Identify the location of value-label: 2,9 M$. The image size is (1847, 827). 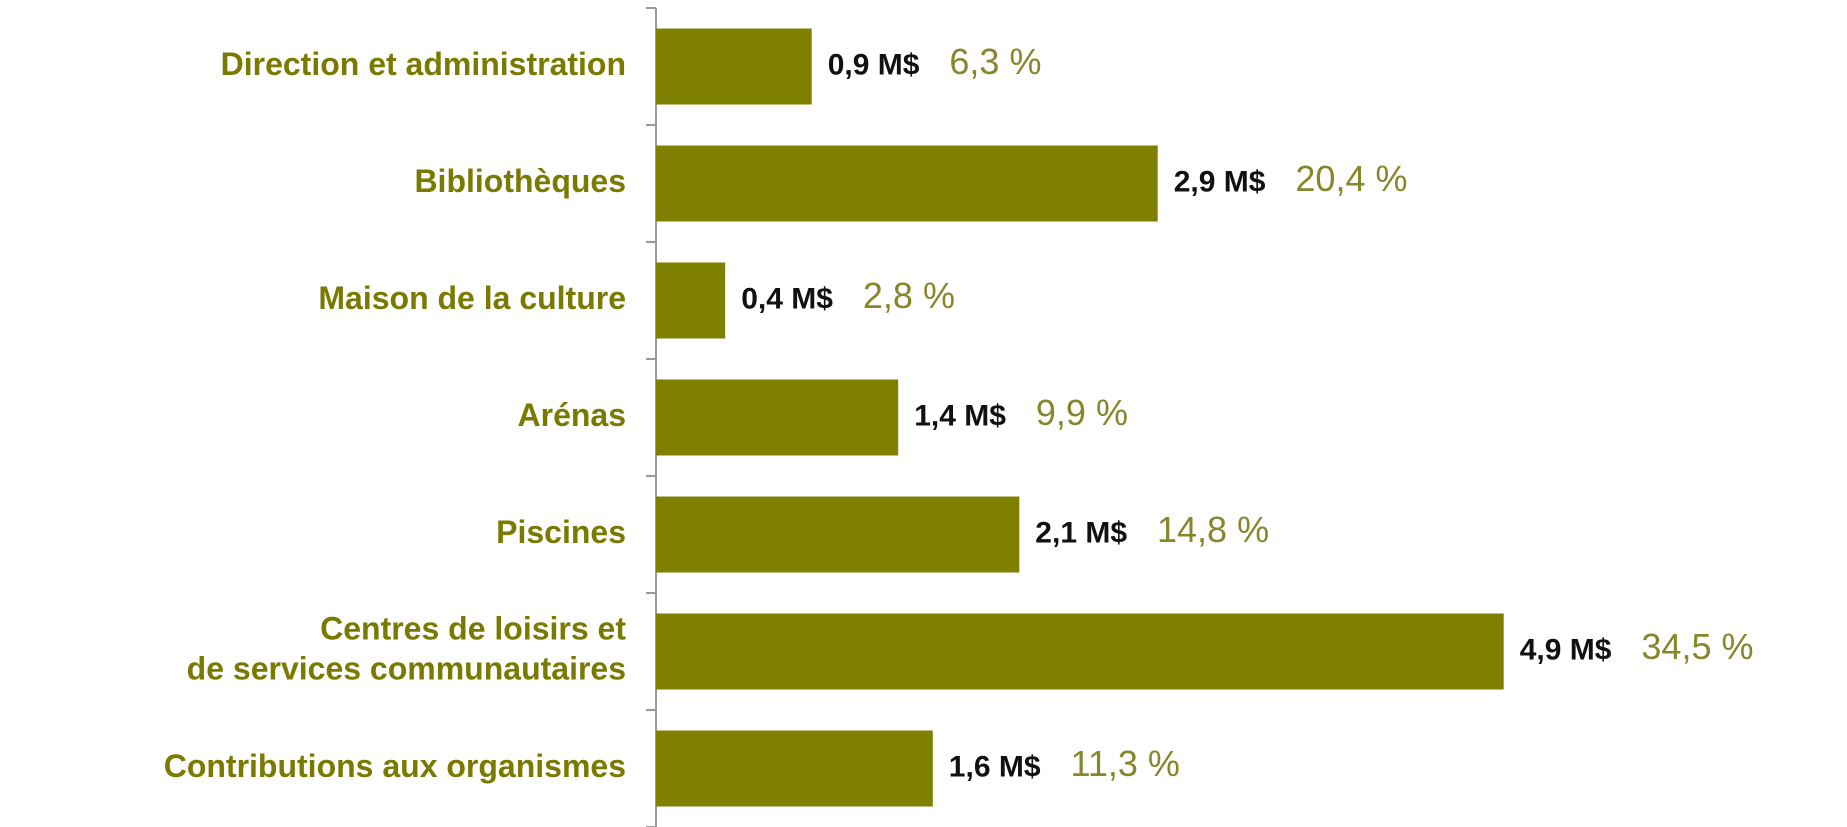
(1220, 181).